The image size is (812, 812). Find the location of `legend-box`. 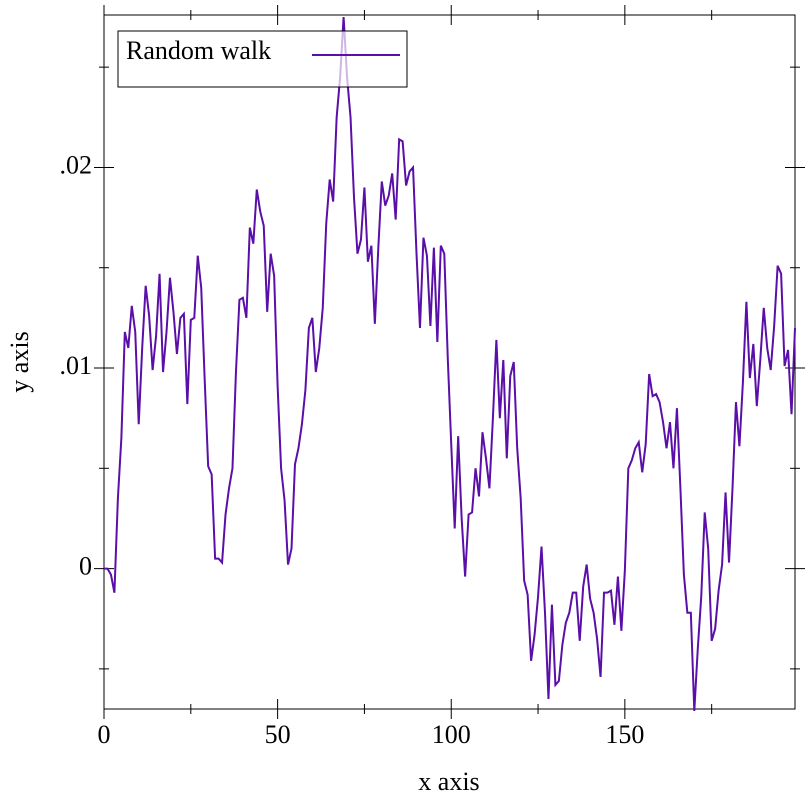

legend-box is located at coordinates (262, 59).